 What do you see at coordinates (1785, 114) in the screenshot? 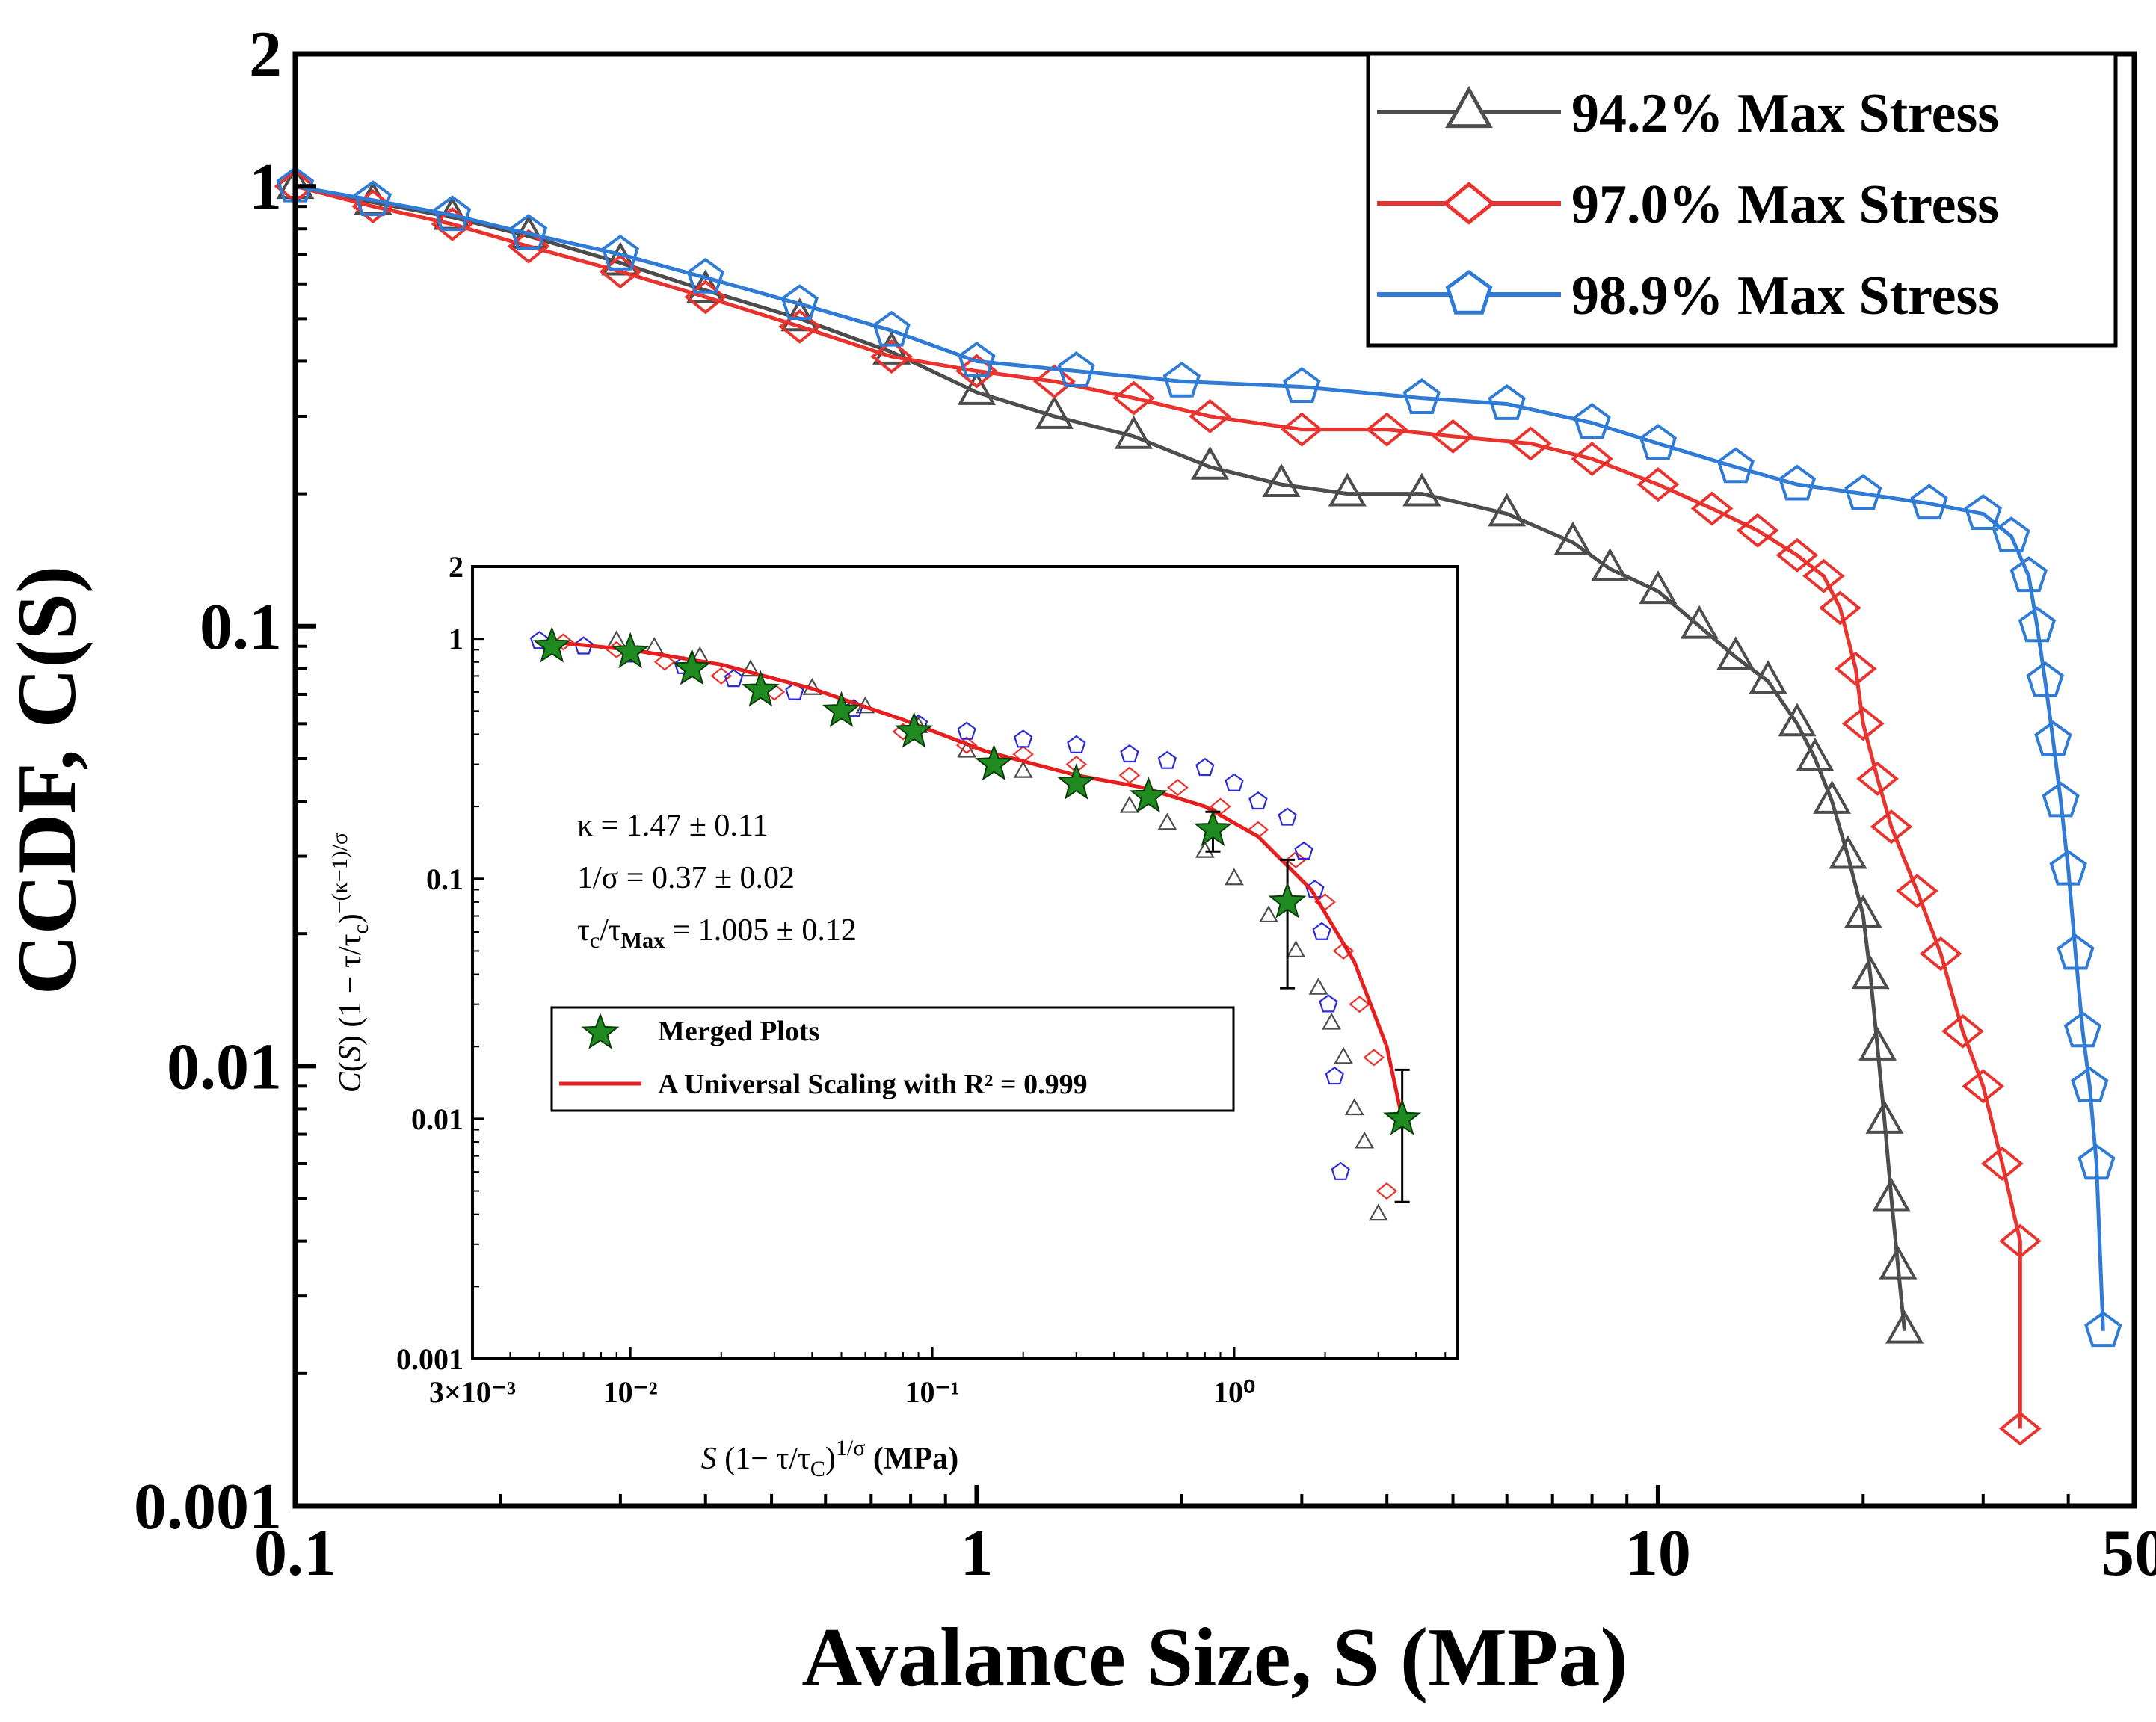
I see `main-legend-label: 94.2% Max Stress` at bounding box center [1785, 114].